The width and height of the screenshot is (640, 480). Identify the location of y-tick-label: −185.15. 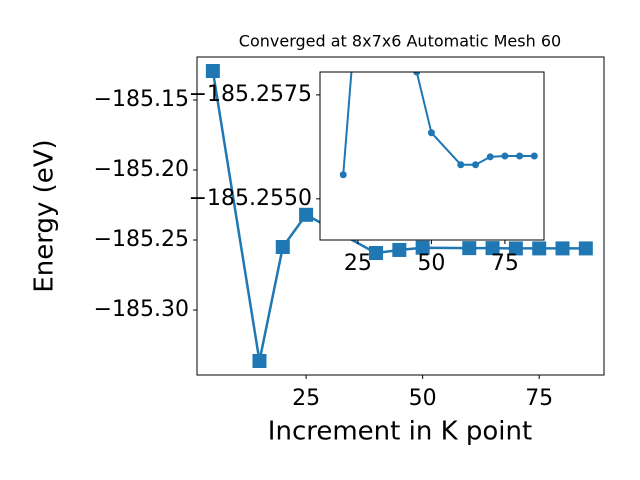
(141, 99).